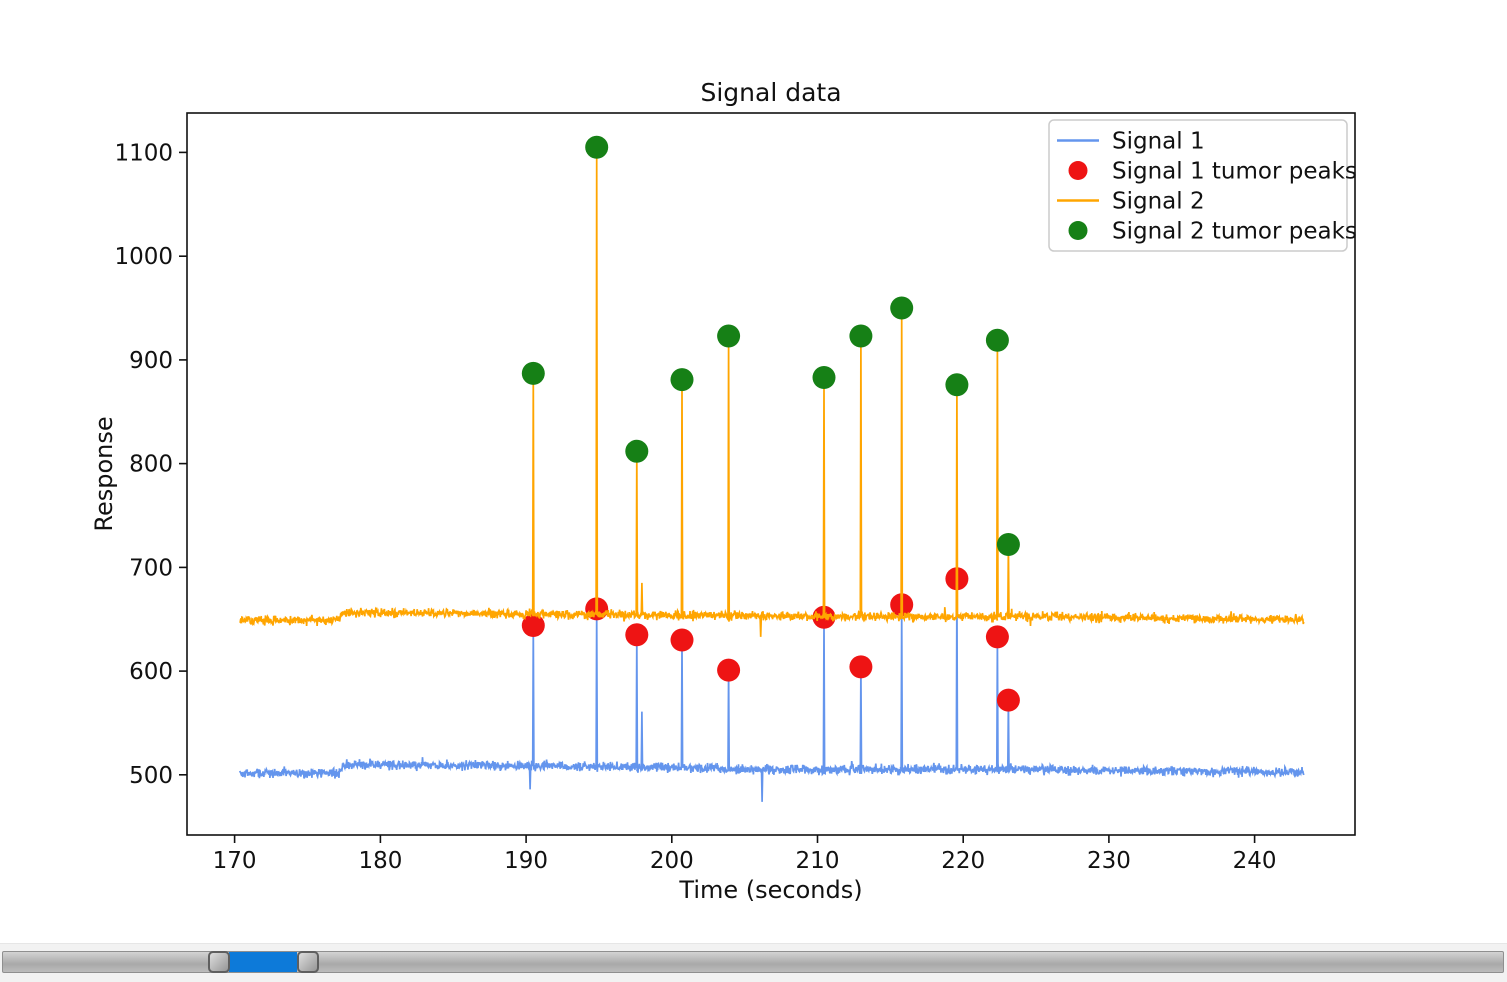 Image resolution: width=1507 pixels, height=982 pixels. I want to click on svg-text: 900, so click(151, 361).